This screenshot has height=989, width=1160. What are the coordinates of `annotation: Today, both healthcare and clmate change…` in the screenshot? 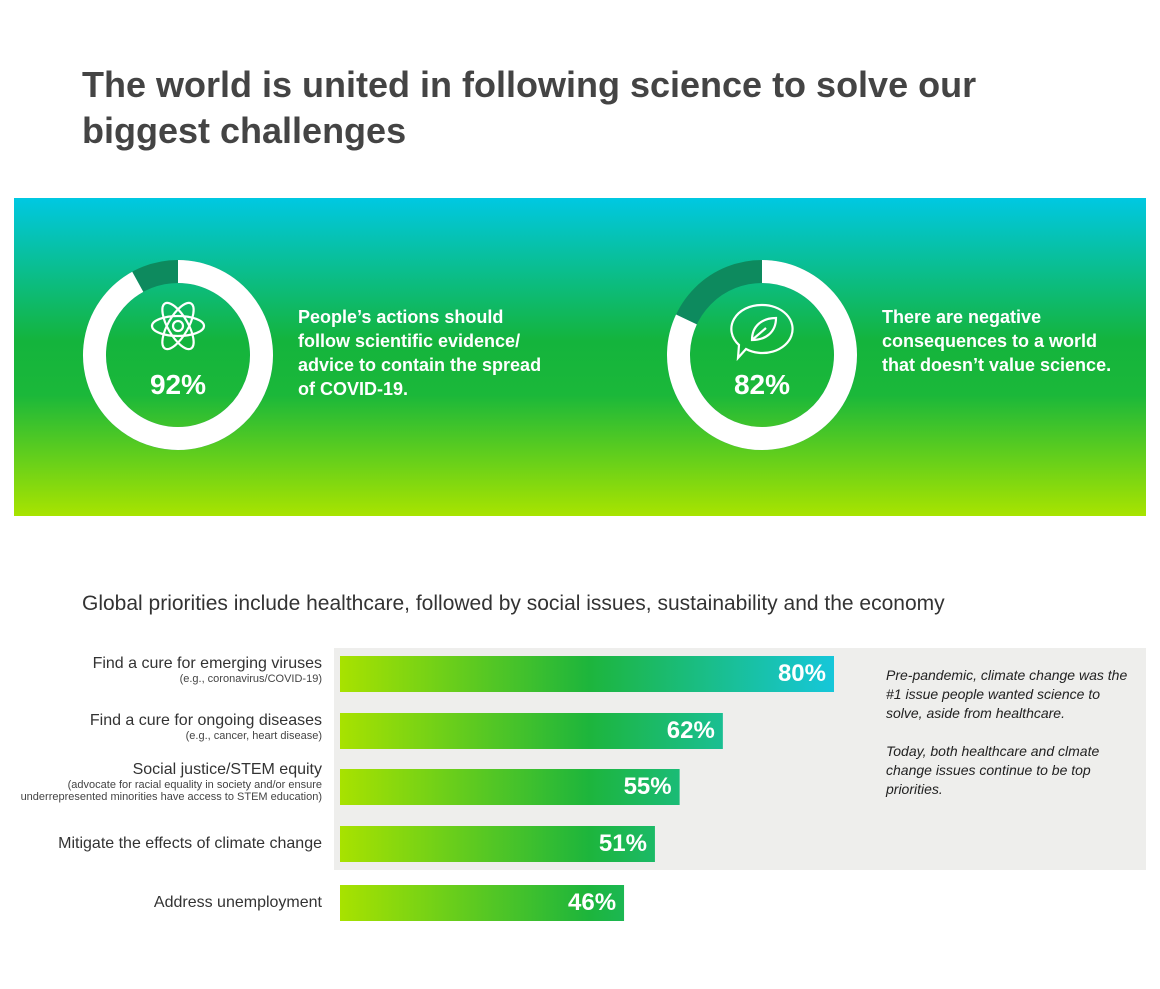 It's located at (993, 770).